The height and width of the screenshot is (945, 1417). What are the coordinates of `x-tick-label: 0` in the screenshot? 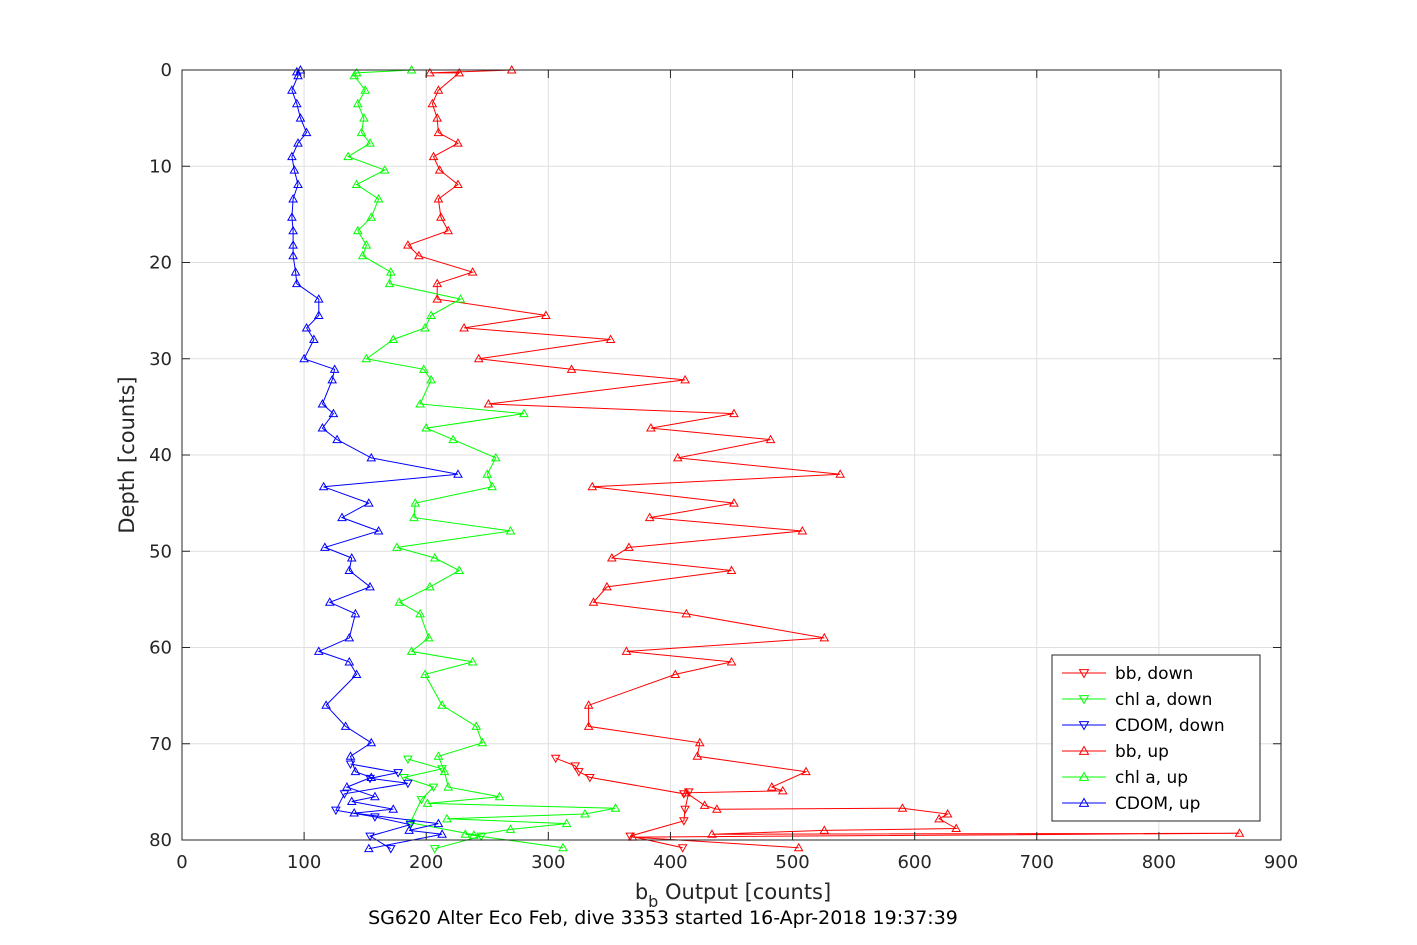 It's located at (181, 862).